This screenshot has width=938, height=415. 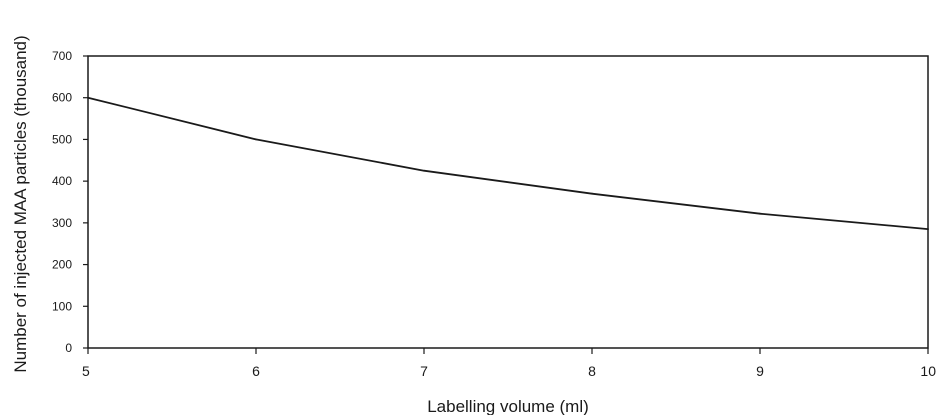 I want to click on x-tick-label: 6, so click(x=256, y=371).